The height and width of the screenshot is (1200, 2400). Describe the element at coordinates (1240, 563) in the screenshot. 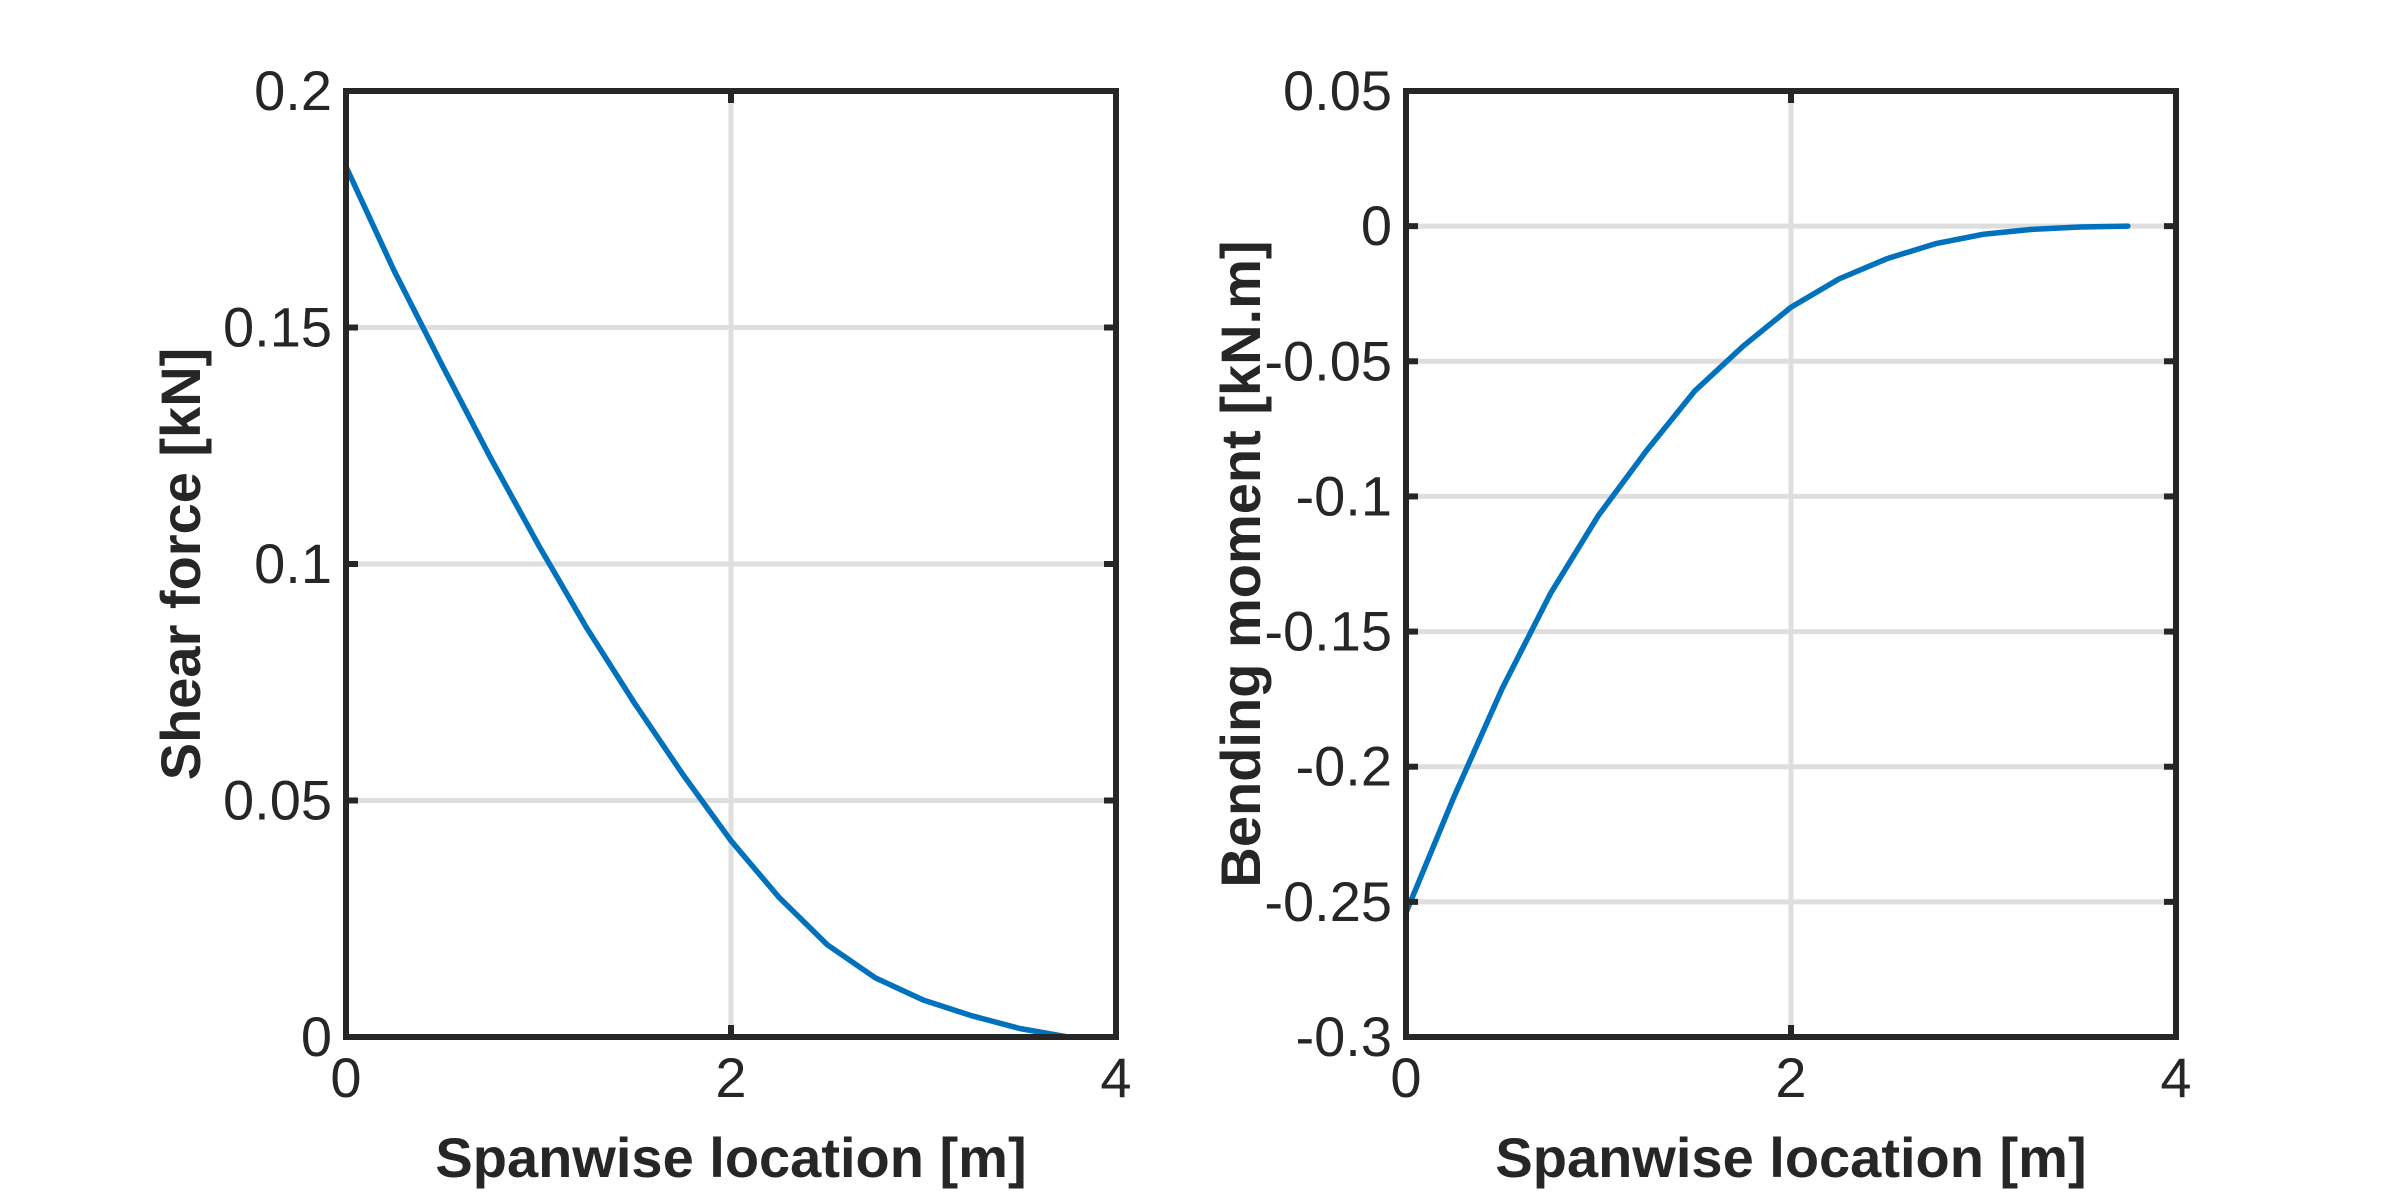

I see `moment-y-axis-title: Bending moment [kN.m]` at that location.